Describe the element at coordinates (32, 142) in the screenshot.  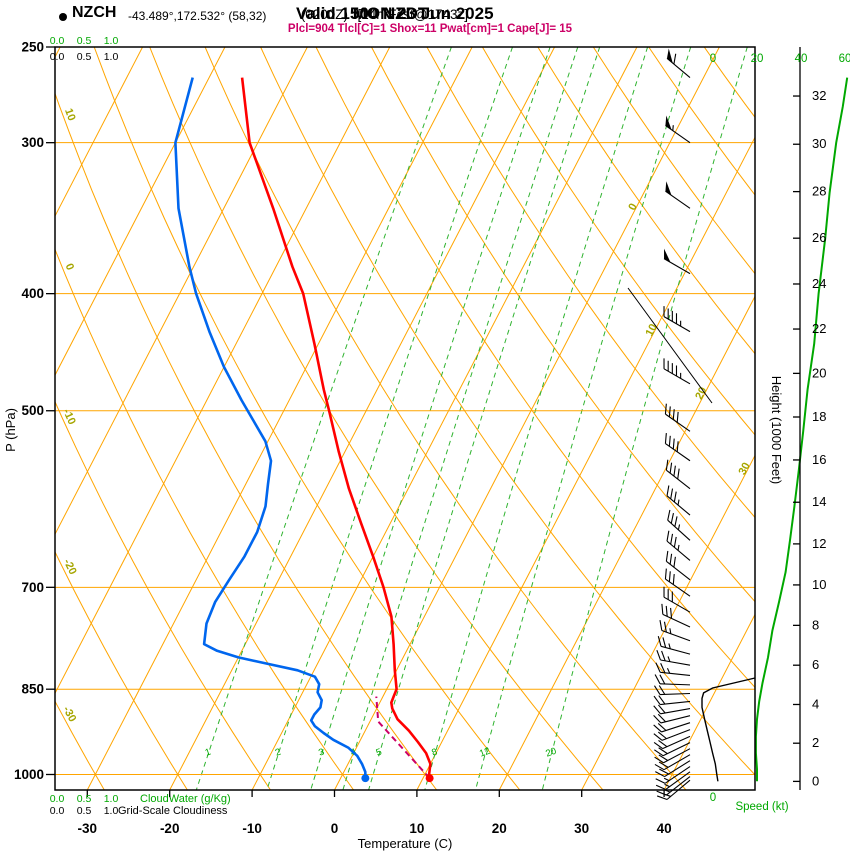
I see `pressure-tick-label: 300` at that location.